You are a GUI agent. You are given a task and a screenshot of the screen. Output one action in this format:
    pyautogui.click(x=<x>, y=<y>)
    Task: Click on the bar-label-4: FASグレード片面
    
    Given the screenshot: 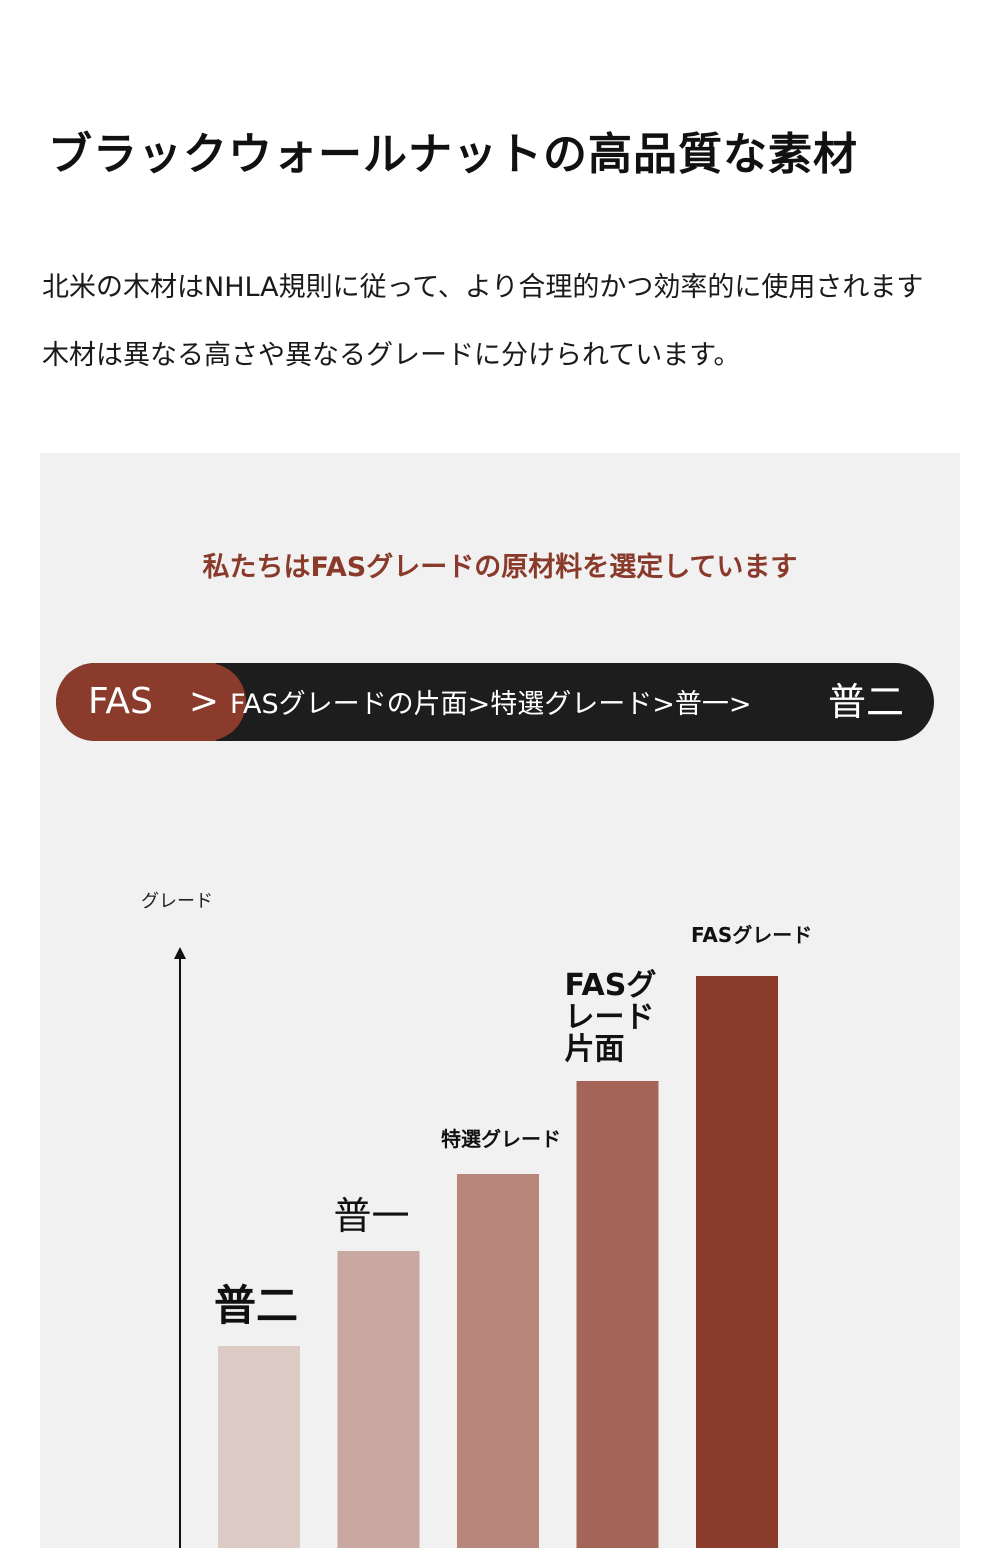 What is the action you would take?
    pyautogui.click(x=611, y=1017)
    